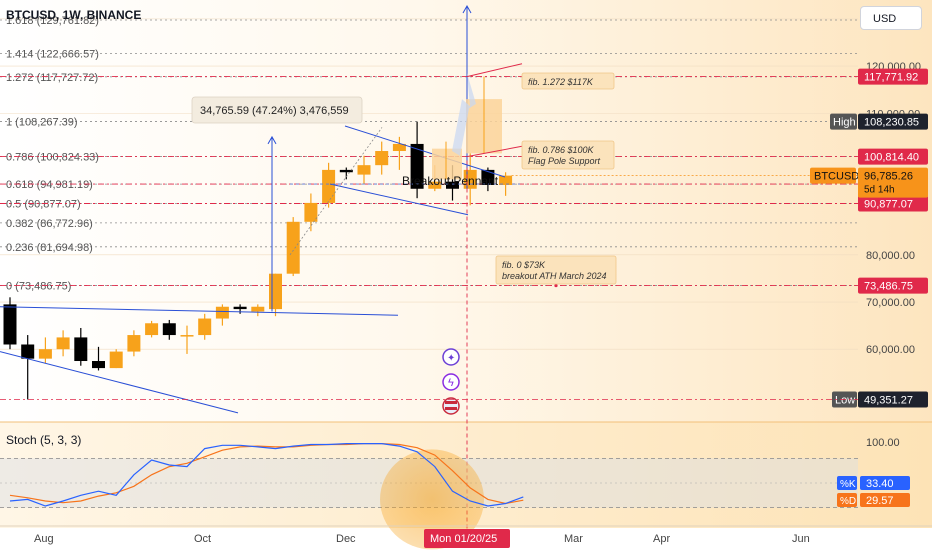  Describe the element at coordinates (119, 382) in the screenshot. I see `channel-lower-line` at that location.